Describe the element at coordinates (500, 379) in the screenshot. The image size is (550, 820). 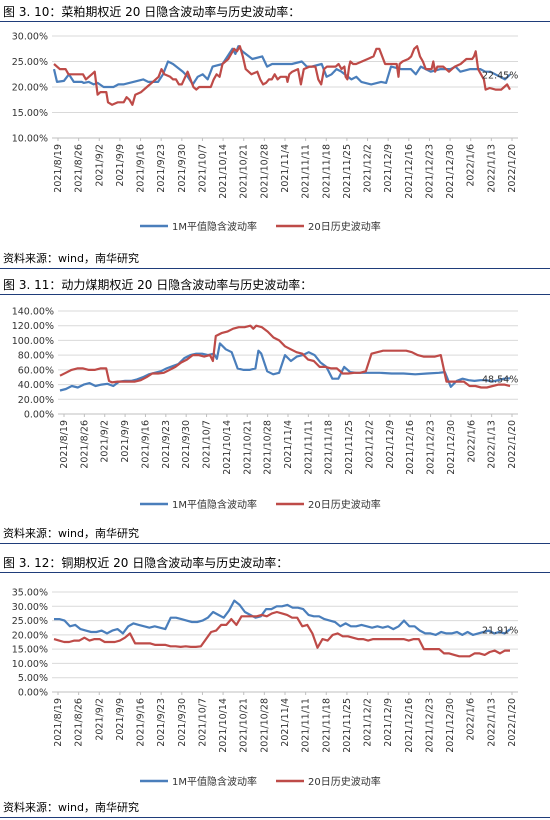
I see `last-value-label: 48.54%` at that location.